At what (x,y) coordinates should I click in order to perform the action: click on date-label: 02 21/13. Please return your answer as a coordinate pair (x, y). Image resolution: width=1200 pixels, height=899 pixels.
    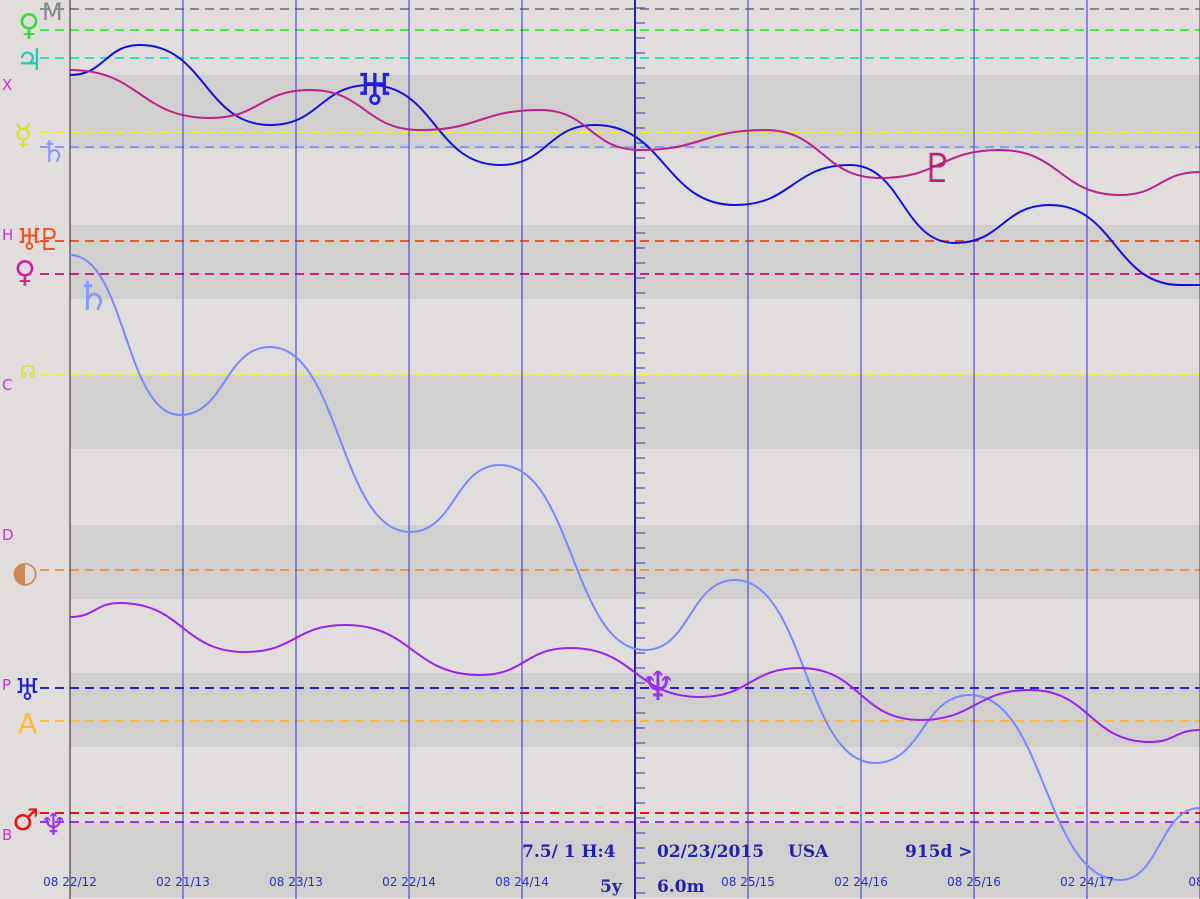
    Looking at the image, I should click on (183, 882).